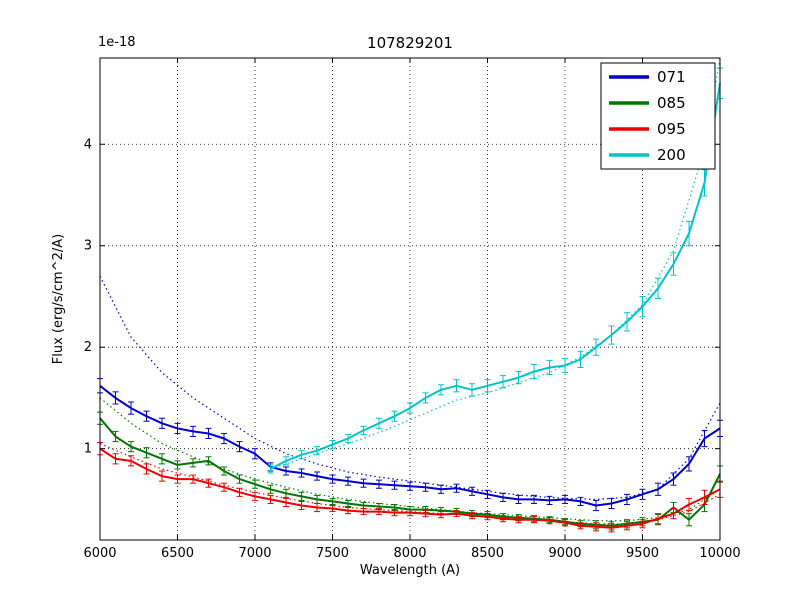 The width and height of the screenshot is (800, 604). Describe the element at coordinates (410, 570) in the screenshot. I see `x-axis-label: Wavelength (A)` at that location.